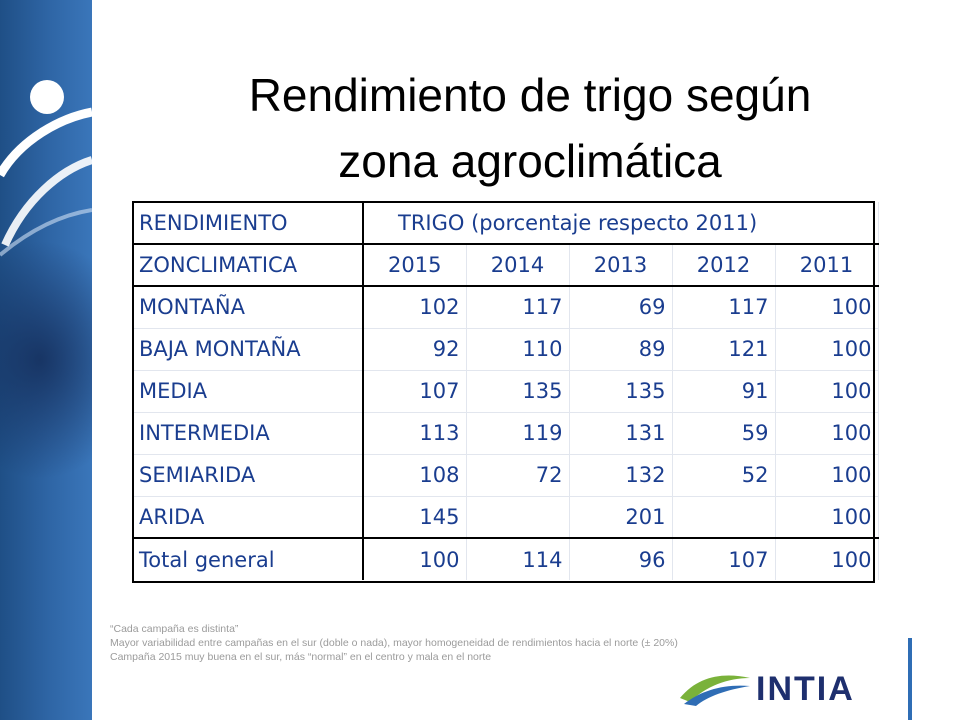 This screenshot has height=720, width=960. What do you see at coordinates (827, 265) in the screenshot?
I see `year-header: 2011` at bounding box center [827, 265].